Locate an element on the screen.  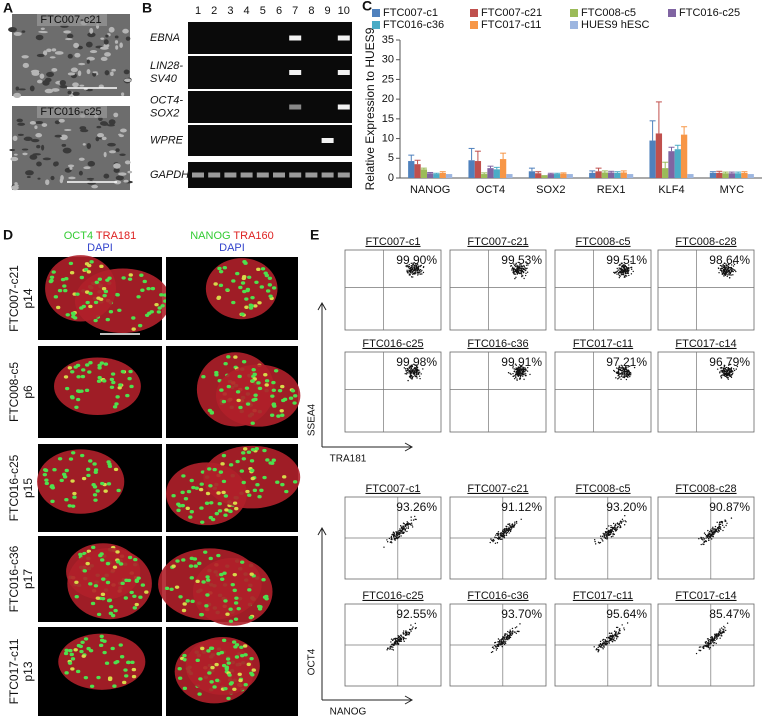
stain-name: DAPI is located at coordinates (100, 248).